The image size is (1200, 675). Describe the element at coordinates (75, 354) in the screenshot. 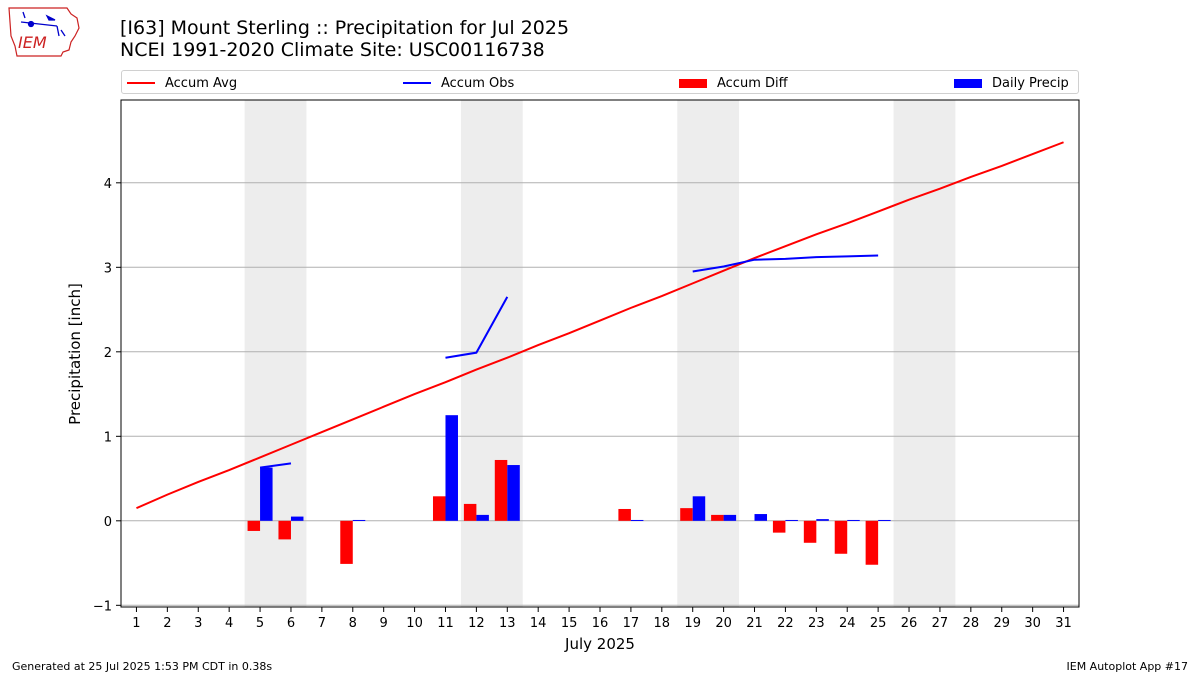

I see `y-axis-label: Precipitation [inch]` at that location.